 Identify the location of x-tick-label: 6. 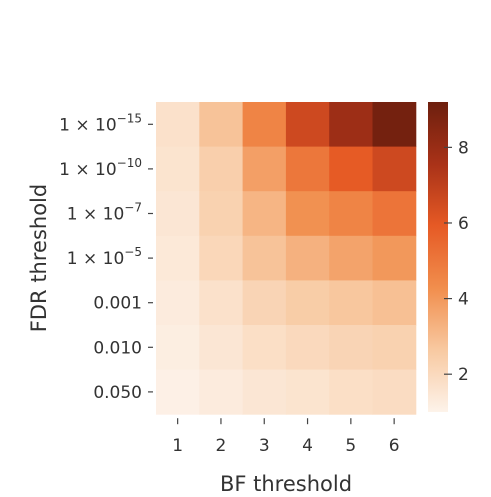
(394, 446).